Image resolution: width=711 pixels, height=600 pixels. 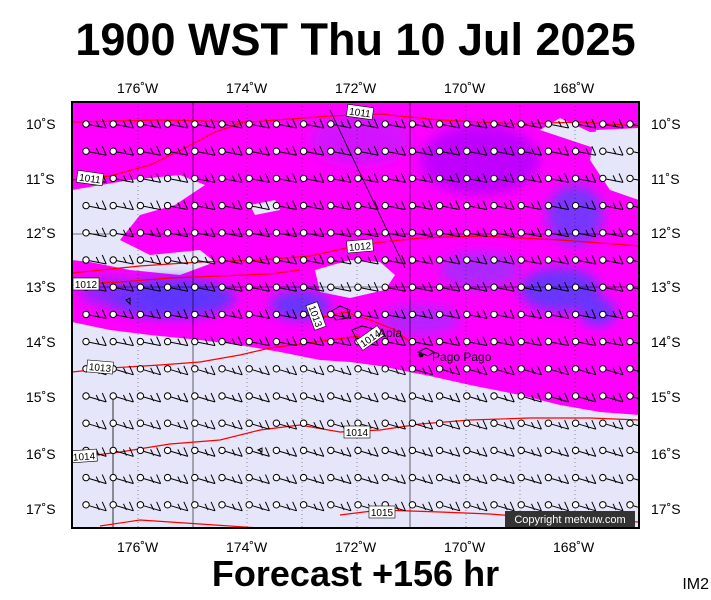 I want to click on islet, so click(x=128, y=301).